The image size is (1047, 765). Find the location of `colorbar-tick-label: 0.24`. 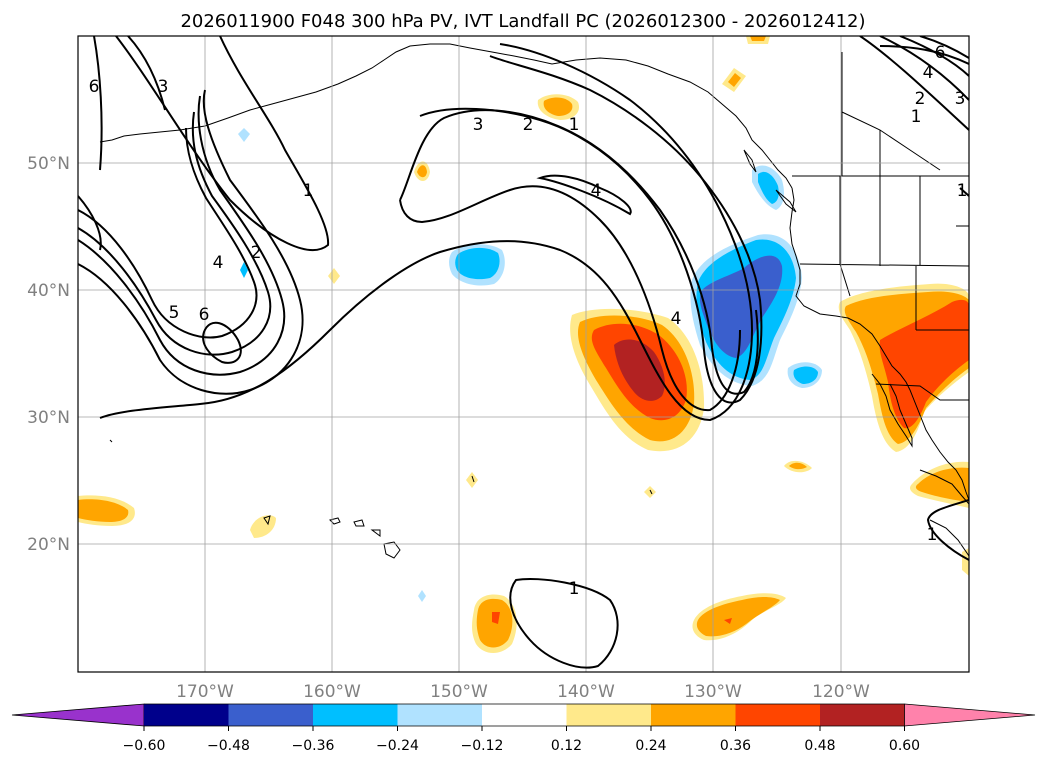

colorbar-tick-label: 0.24 is located at coordinates (650, 746).